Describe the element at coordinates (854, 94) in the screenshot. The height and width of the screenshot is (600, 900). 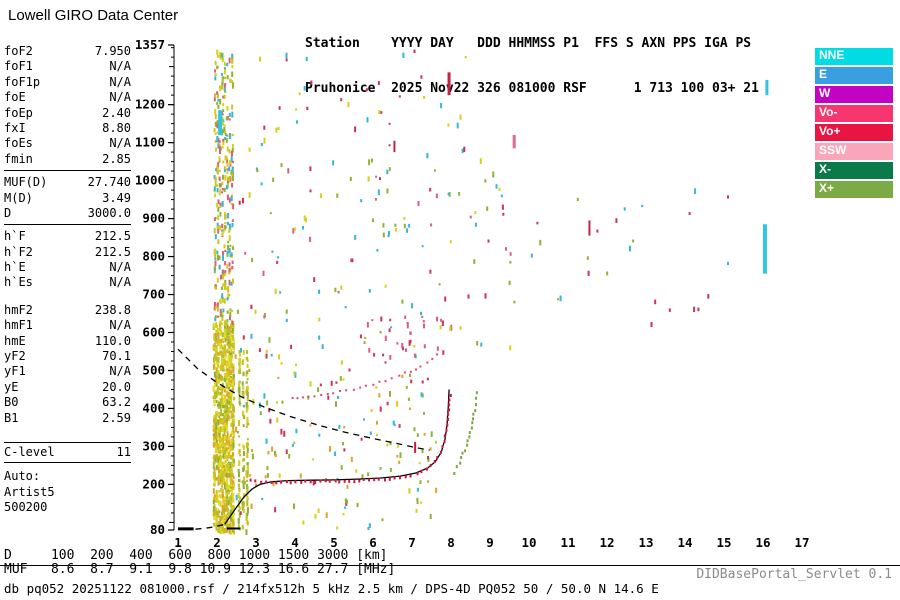
I see `legend-item-w: W` at that location.